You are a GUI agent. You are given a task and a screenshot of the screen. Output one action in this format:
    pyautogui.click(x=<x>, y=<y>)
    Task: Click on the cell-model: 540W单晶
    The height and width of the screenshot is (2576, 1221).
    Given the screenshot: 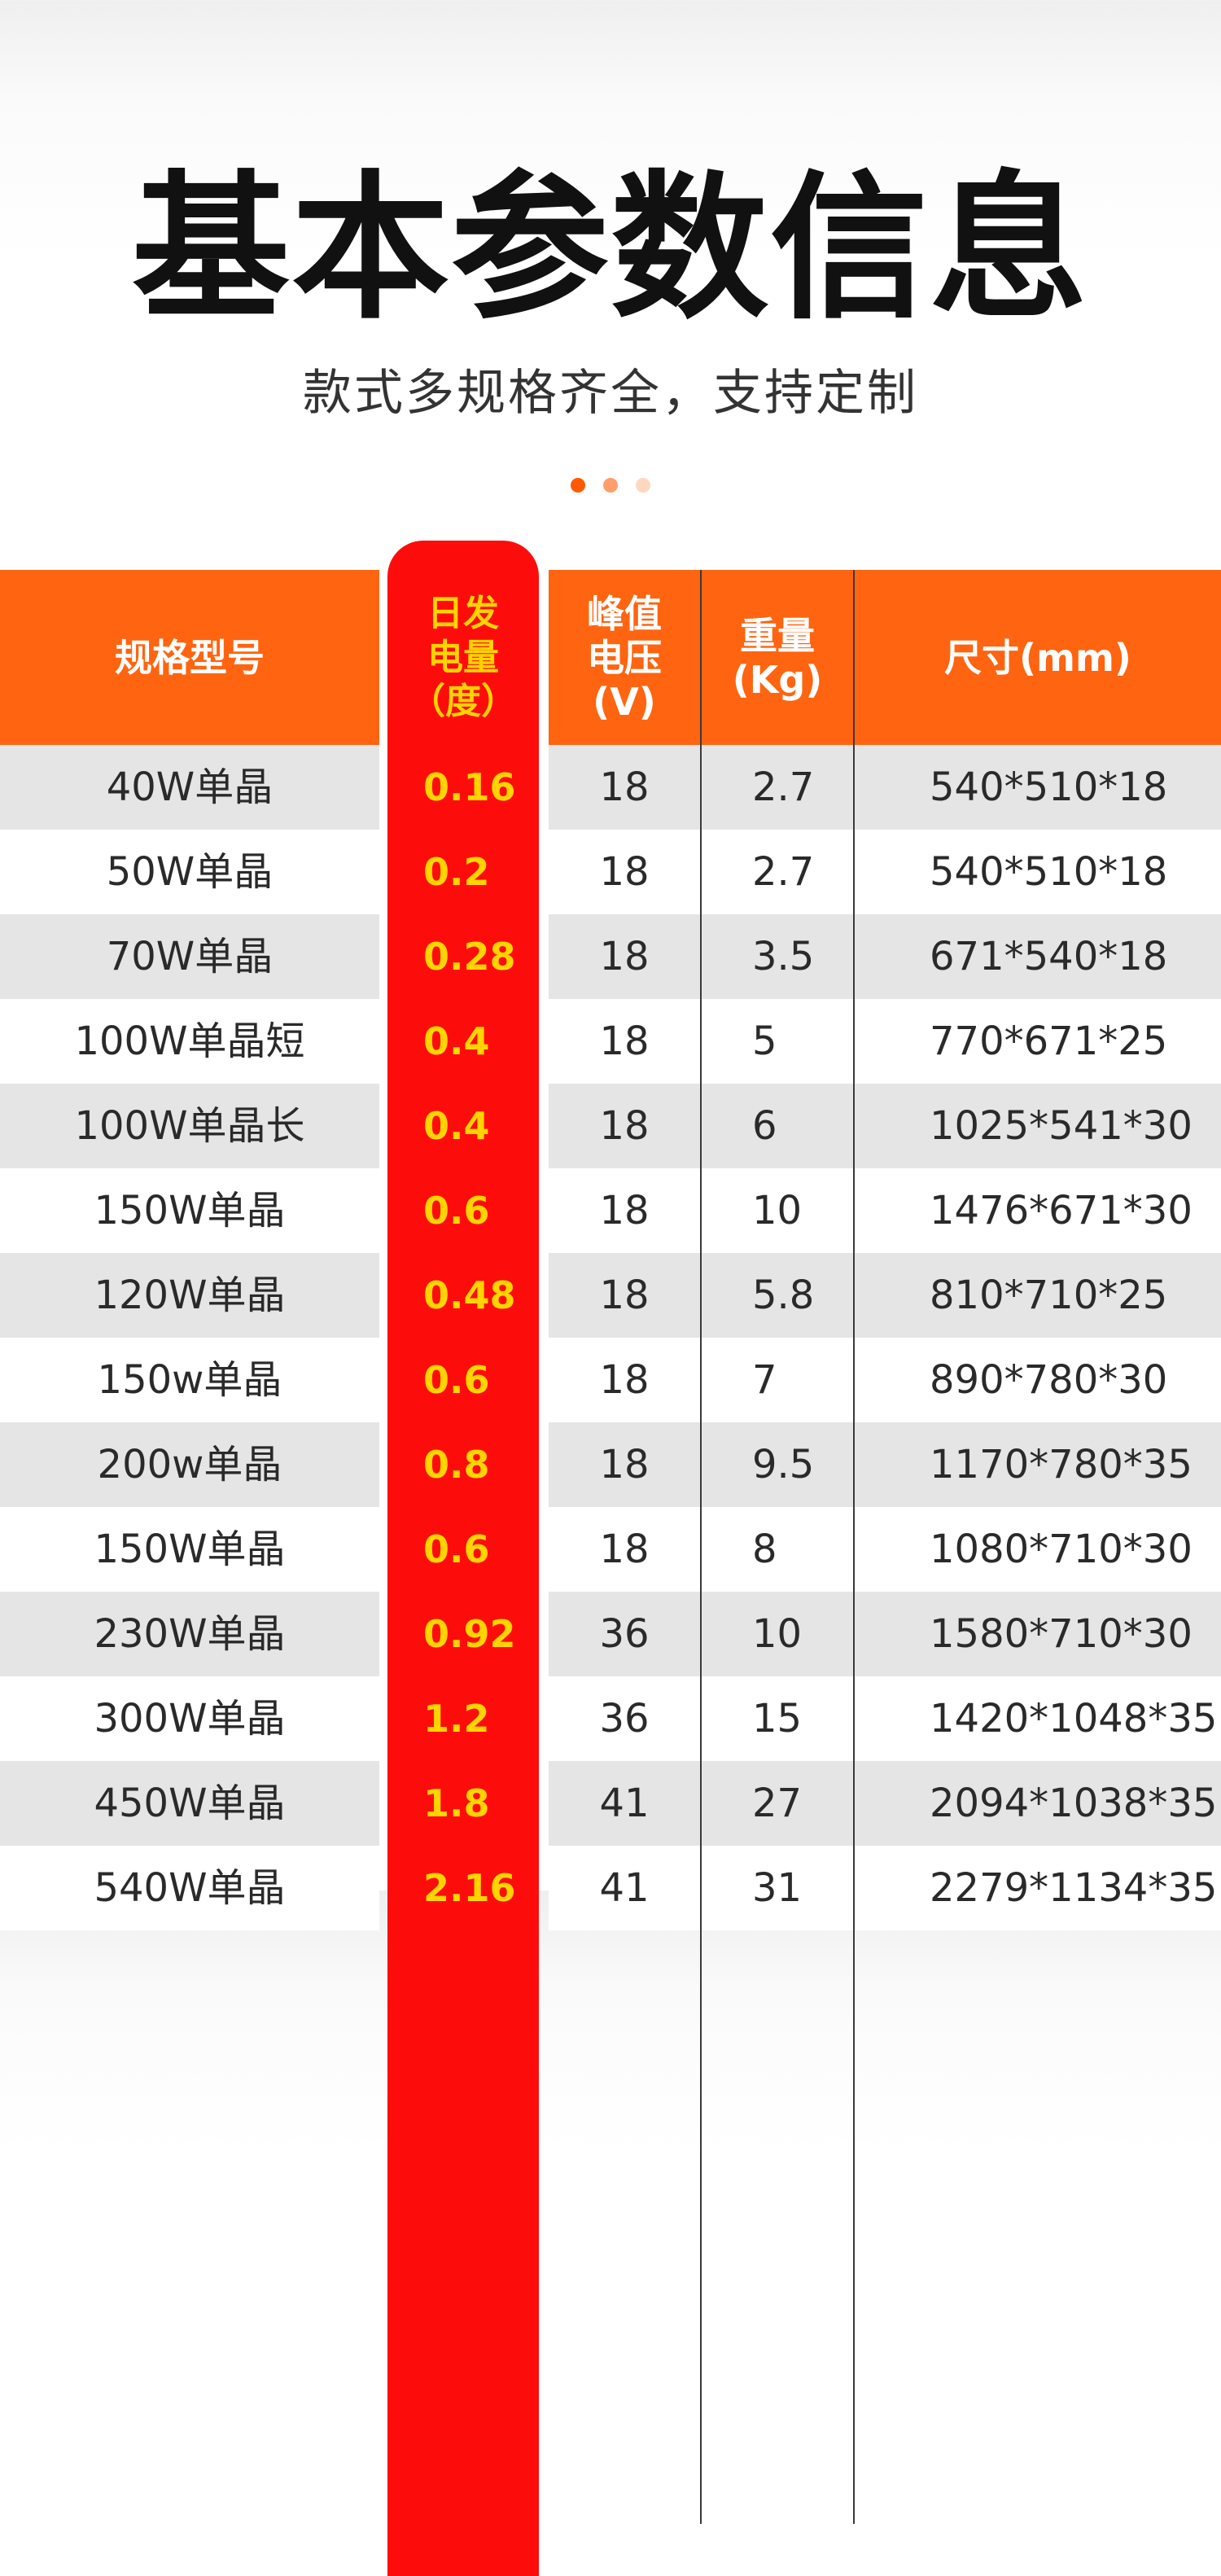 What is the action you would take?
    pyautogui.click(x=190, y=1888)
    